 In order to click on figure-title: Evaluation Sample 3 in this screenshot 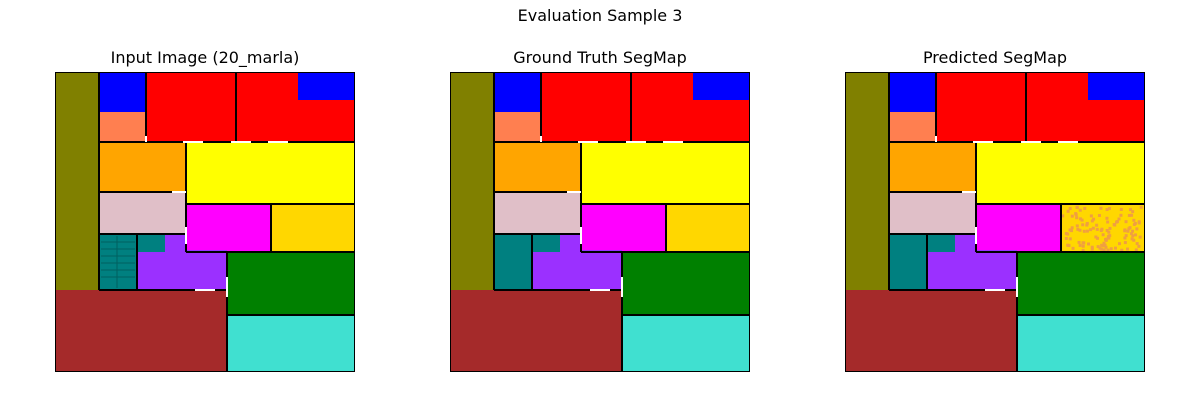, I will do `click(600, 15)`.